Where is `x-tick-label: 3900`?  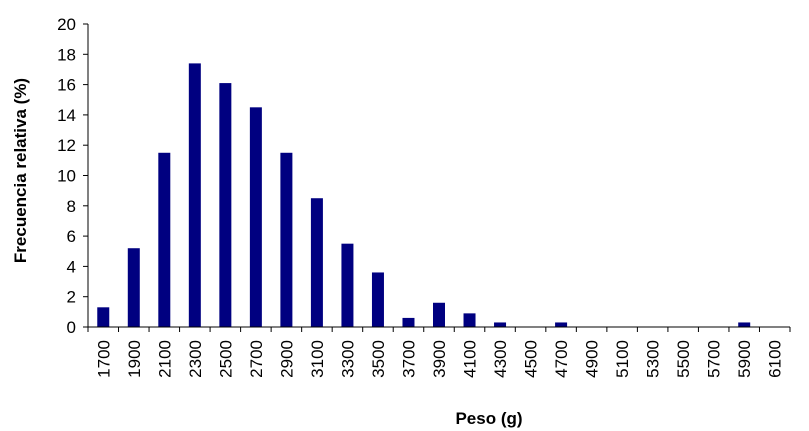 x-tick-label: 3900 is located at coordinates (439, 359).